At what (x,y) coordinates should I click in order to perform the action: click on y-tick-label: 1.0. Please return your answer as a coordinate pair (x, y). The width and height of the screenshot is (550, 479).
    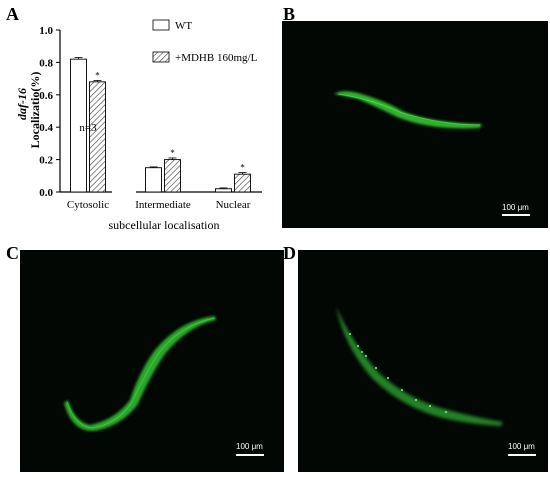
    Looking at the image, I should click on (46, 31).